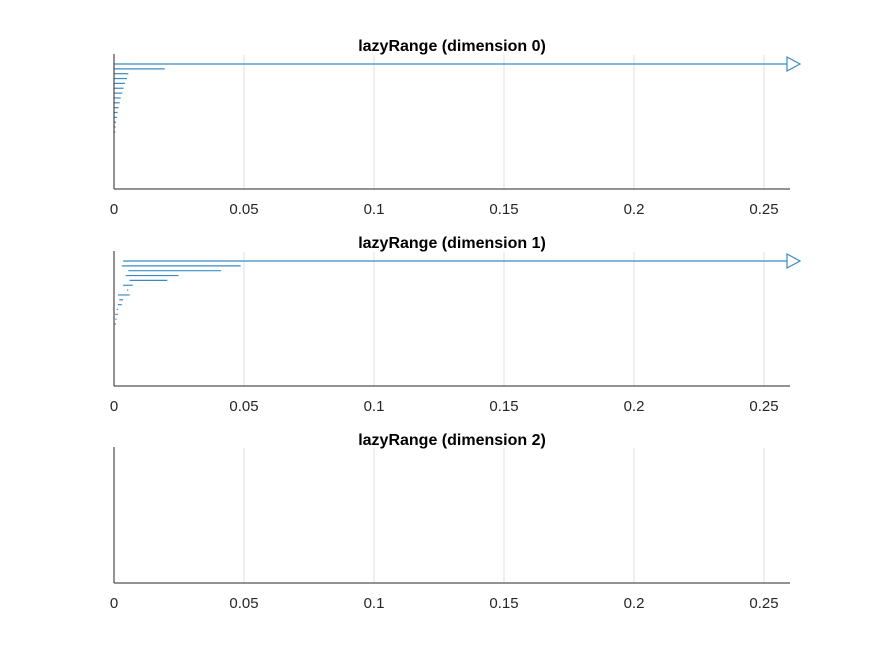 This screenshot has height=656, width=875. What do you see at coordinates (452, 46) in the screenshot?
I see `panel-title: lazyRange (dimension 0)` at bounding box center [452, 46].